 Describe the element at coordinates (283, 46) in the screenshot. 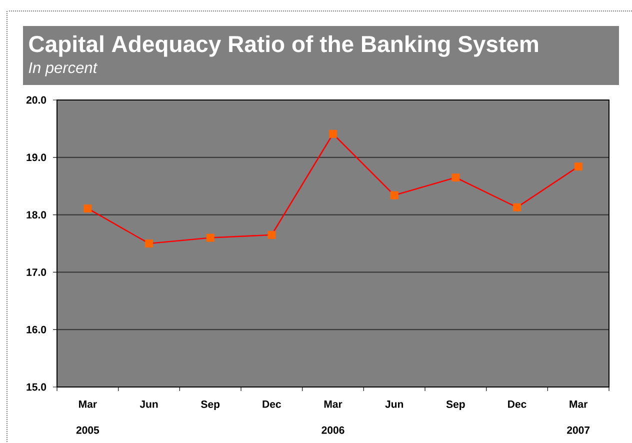

I see `chart-title: Capital Adequacy Ratio of the Banking System` at that location.